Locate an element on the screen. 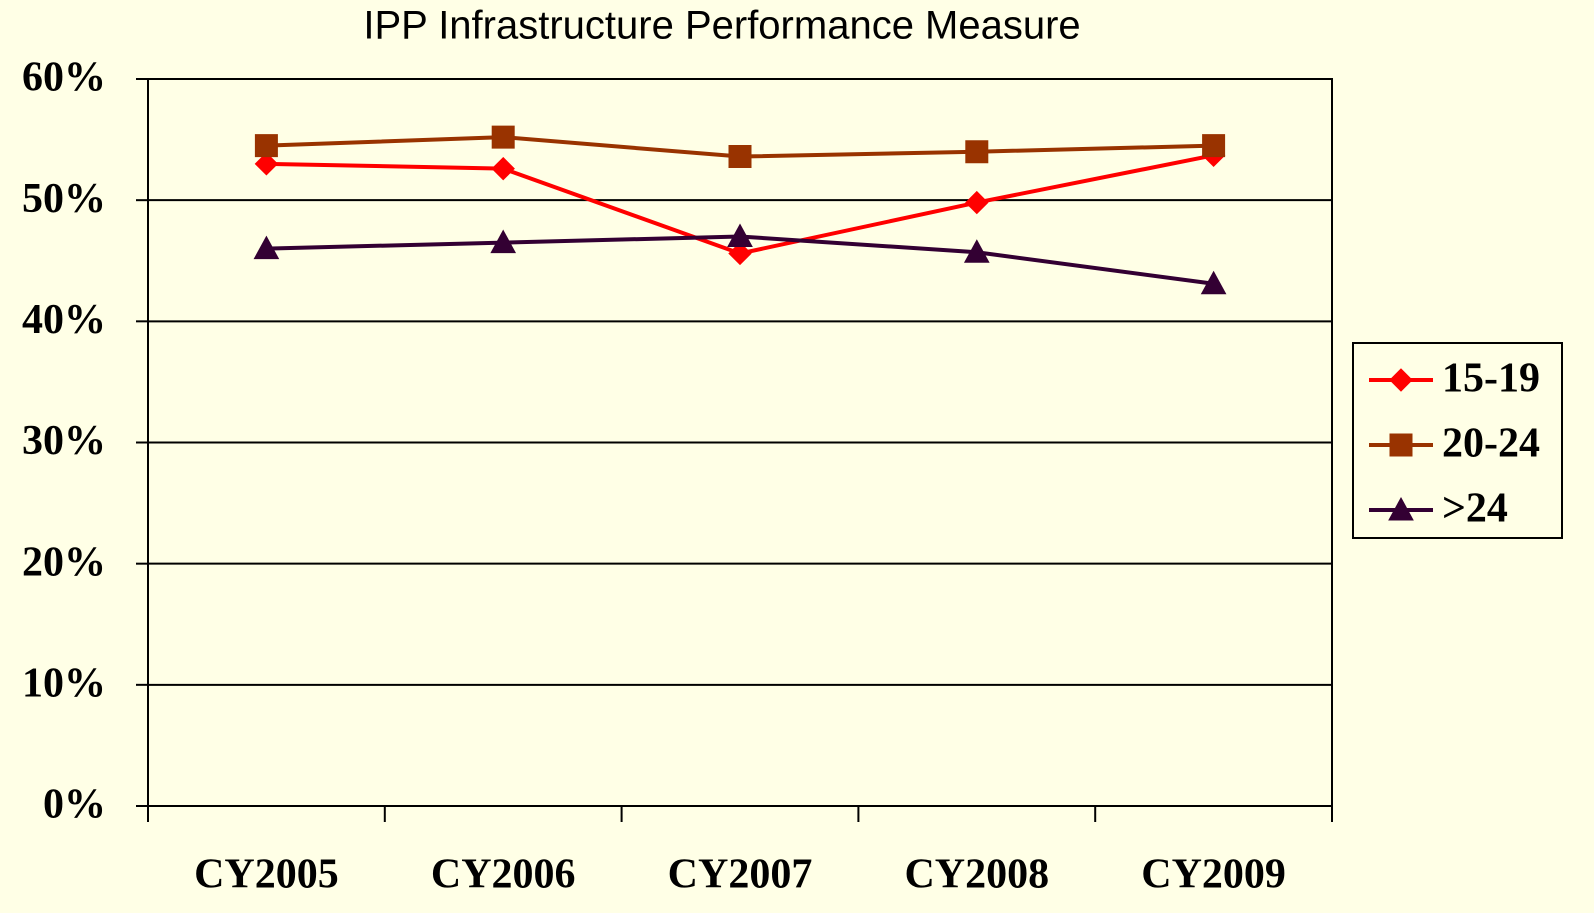 This screenshot has height=913, width=1594. chart-title: IPP Infrastructure Performance Measure is located at coordinates (721, 26).